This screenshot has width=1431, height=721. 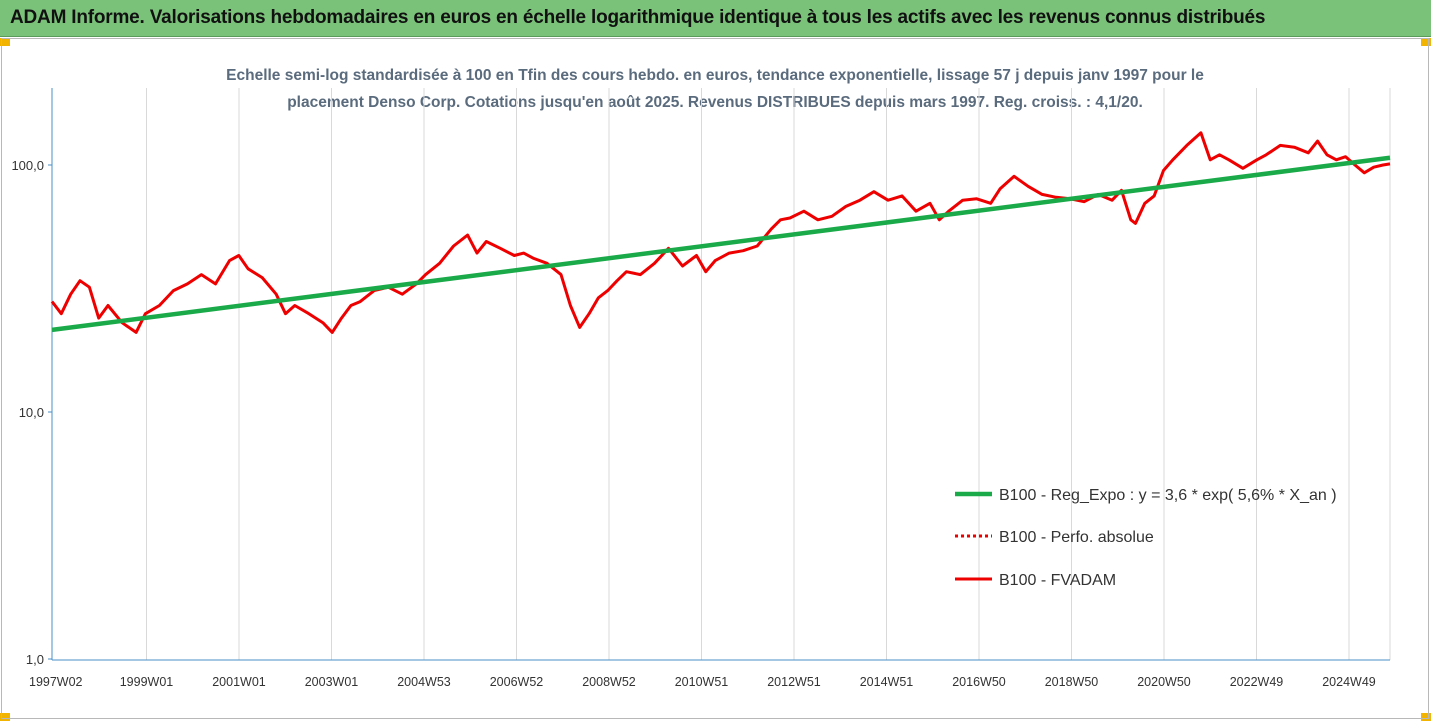 I want to click on x-tick-label: 2008W52, so click(x=609, y=682).